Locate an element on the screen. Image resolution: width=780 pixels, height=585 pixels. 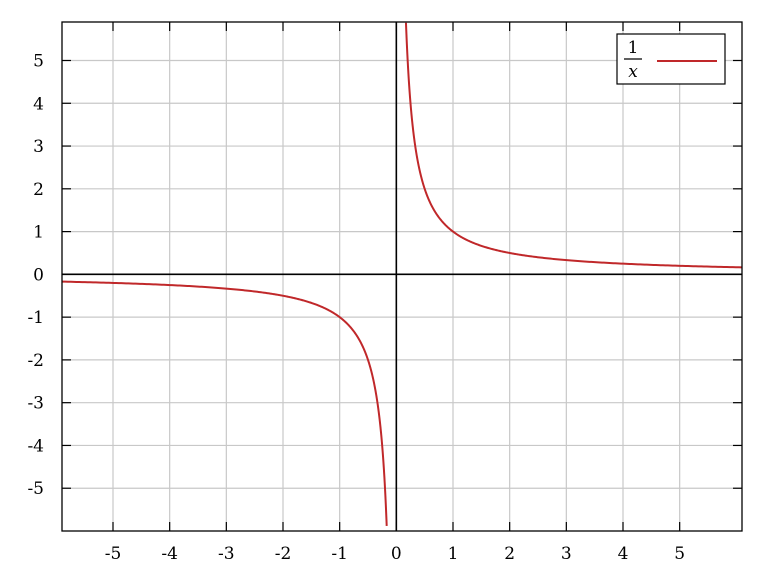
y-tick-label: -1 is located at coordinates (35, 318).